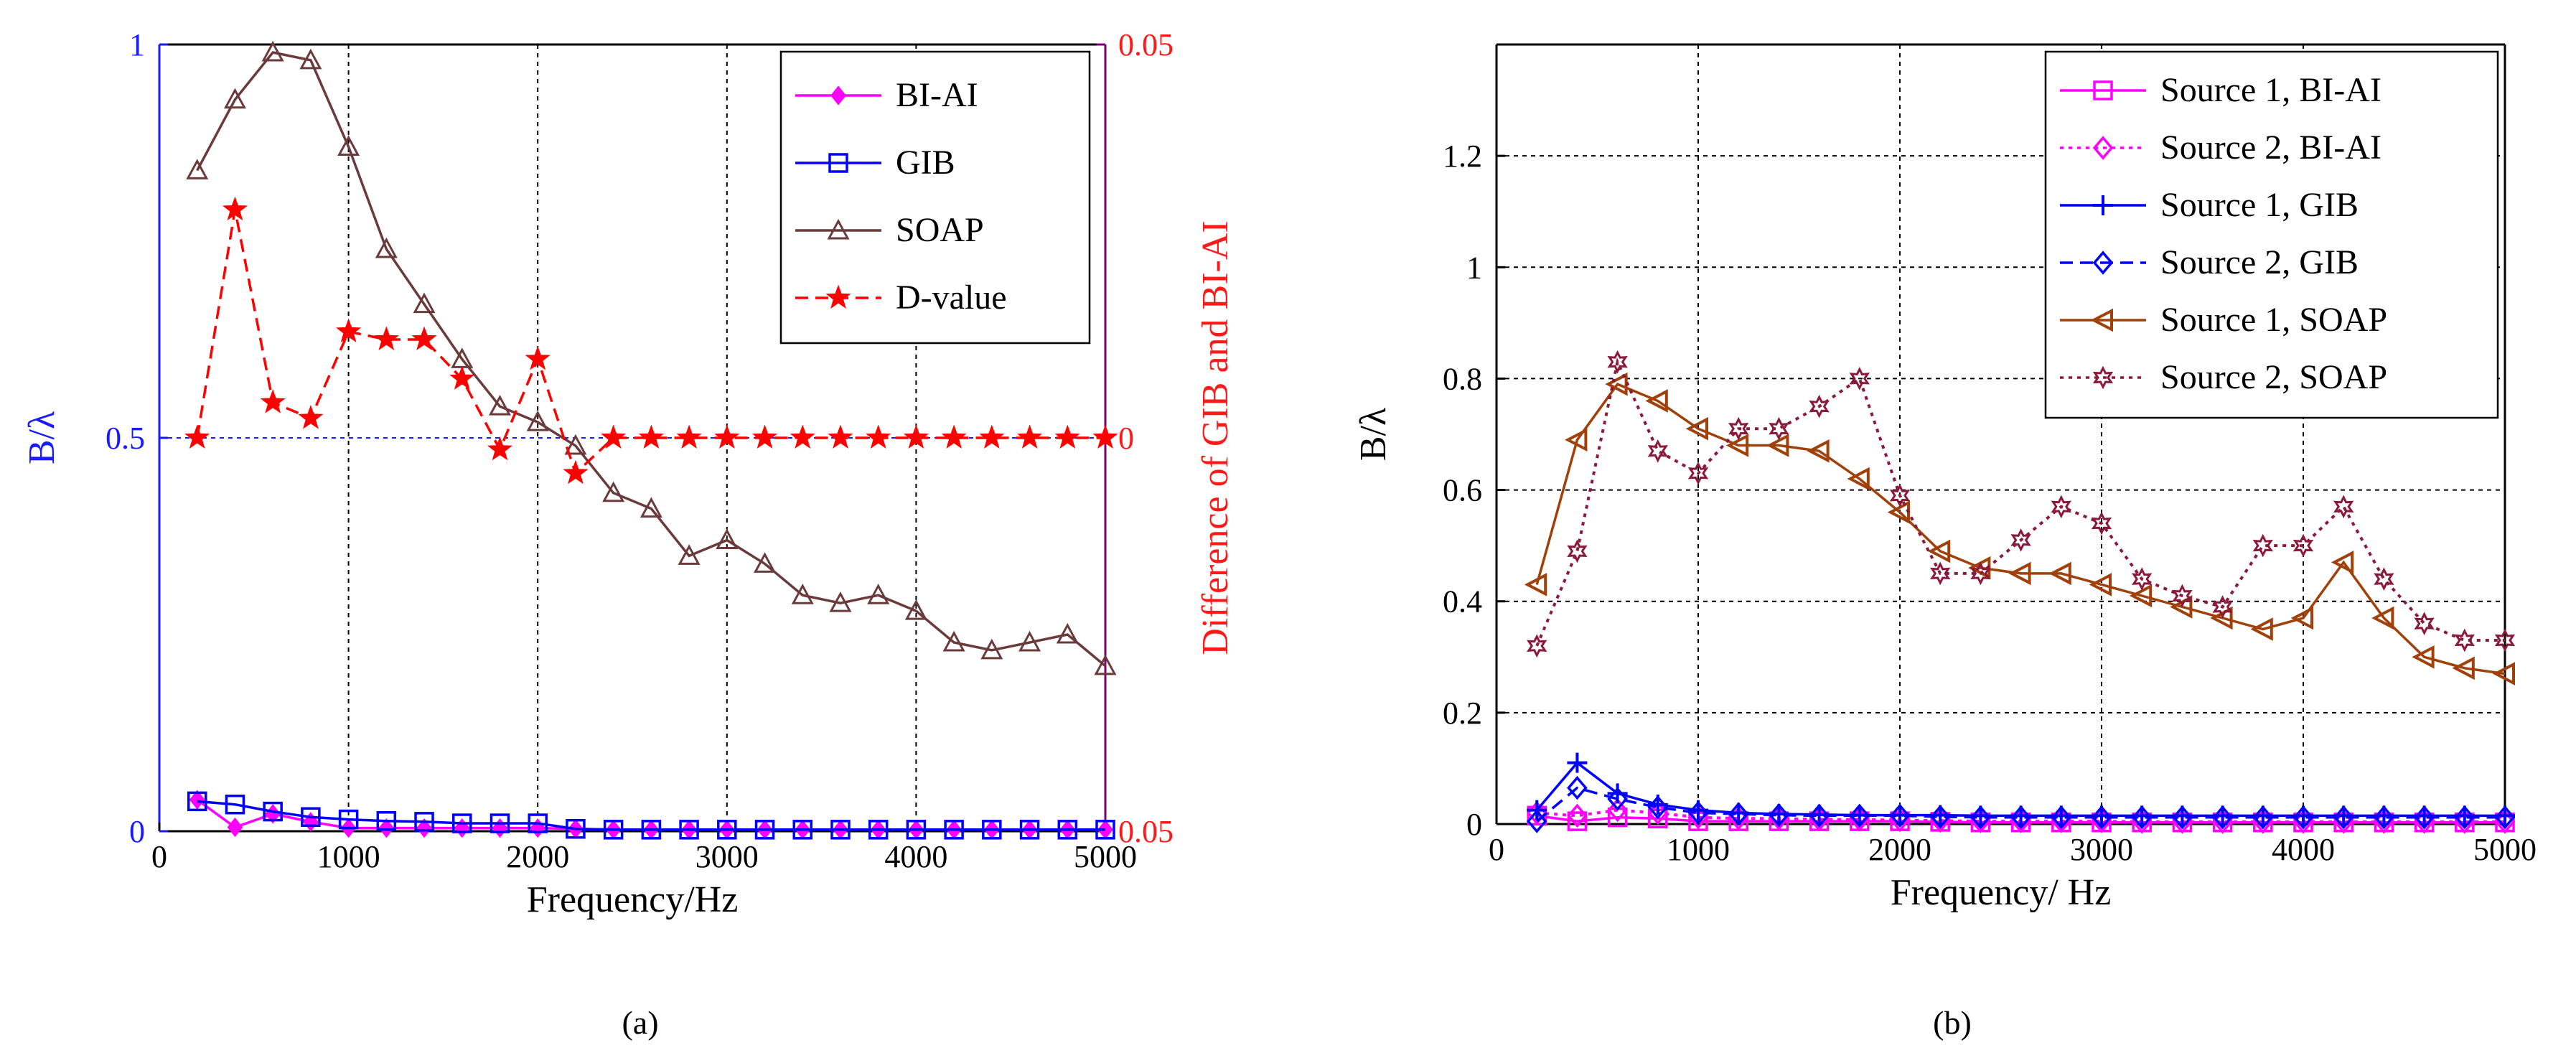  I want to click on series-d-value, so click(651, 341).